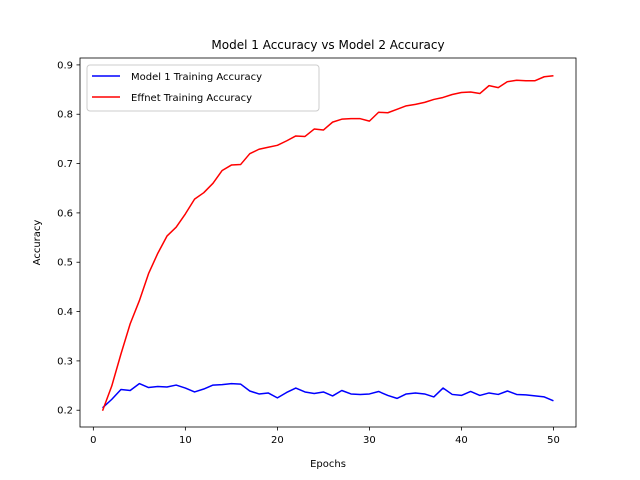 Image resolution: width=640 pixels, height=480 pixels. What do you see at coordinates (328, 395) in the screenshot?
I see `series-line-model1` at bounding box center [328, 395].